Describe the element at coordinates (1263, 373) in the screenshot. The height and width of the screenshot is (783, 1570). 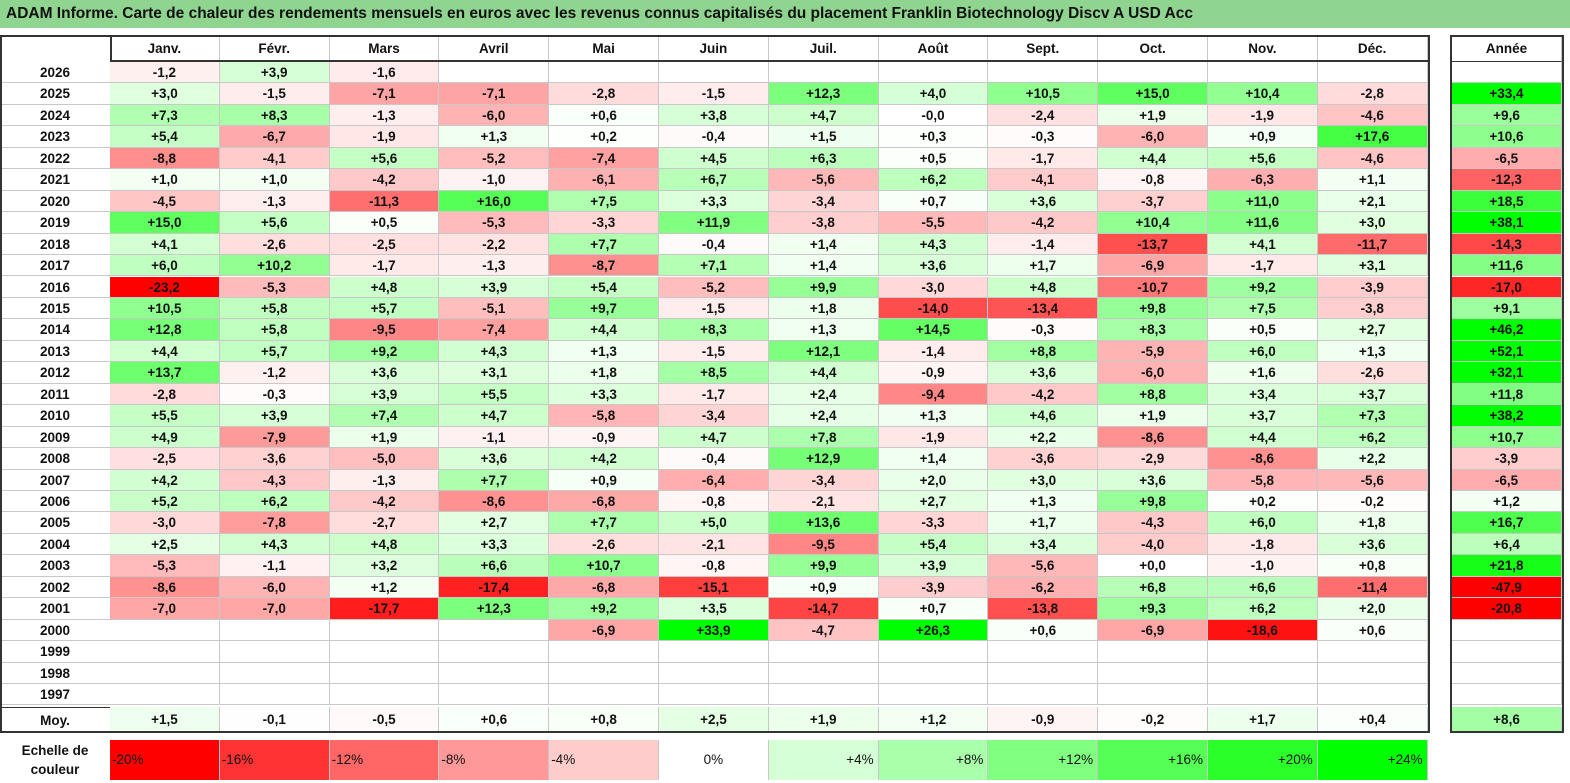
I see `heatmap-cell: +1,6` at that location.